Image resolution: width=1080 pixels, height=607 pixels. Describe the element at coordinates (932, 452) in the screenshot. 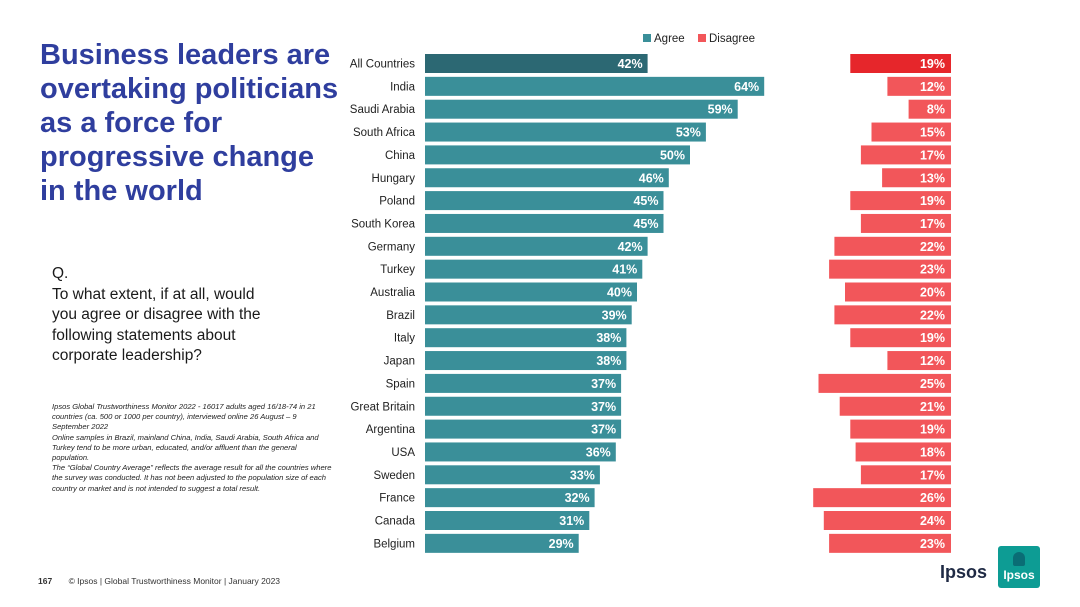

I see `disagree-value-label: 18%` at that location.